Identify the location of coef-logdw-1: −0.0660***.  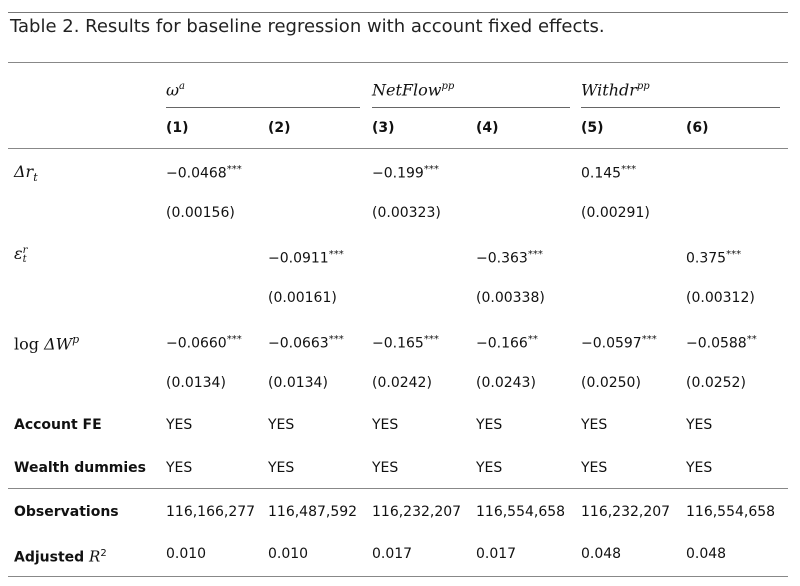
(204, 343).